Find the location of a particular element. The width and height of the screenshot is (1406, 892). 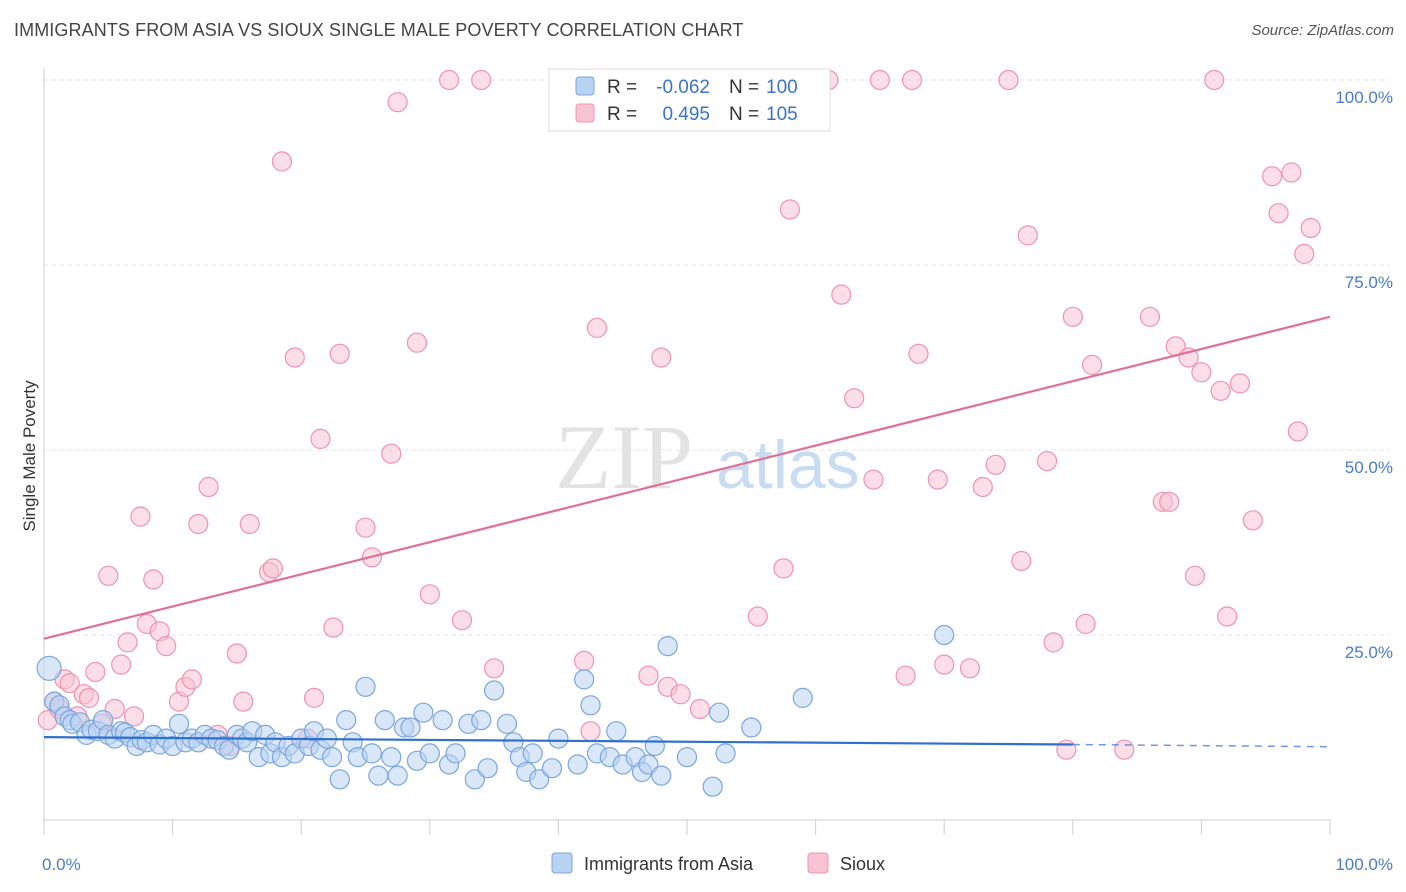

legend-box is located at coordinates (689, 100).